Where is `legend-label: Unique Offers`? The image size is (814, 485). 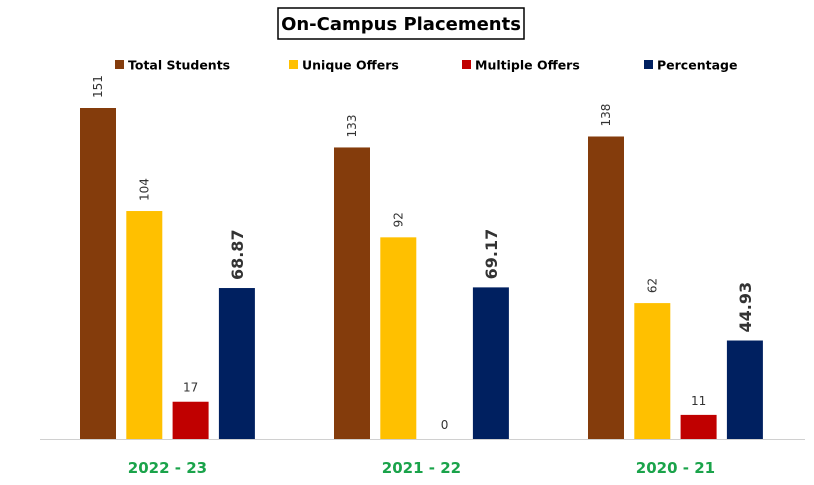
legend-label: Unique Offers is located at coordinates (350, 65).